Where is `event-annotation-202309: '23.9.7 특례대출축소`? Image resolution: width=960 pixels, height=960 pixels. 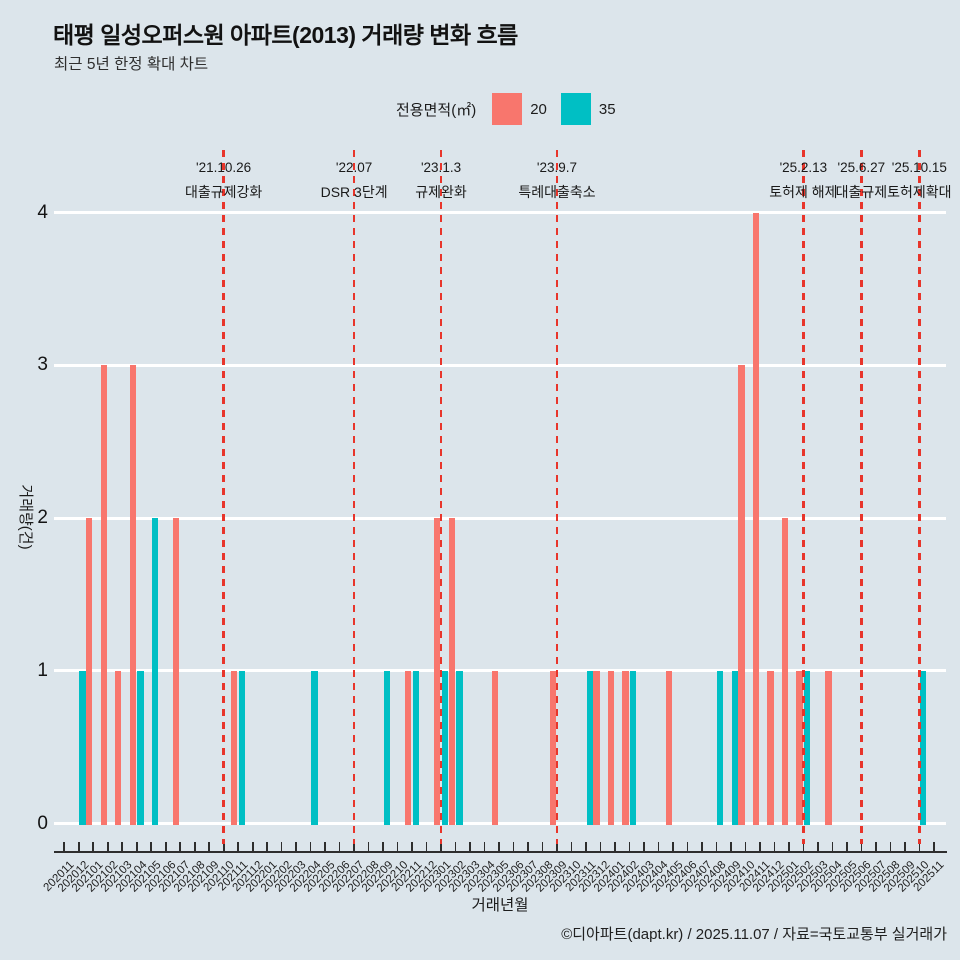 event-annotation-202309: '23.9.7 특례대출축소 is located at coordinates (556, 181).